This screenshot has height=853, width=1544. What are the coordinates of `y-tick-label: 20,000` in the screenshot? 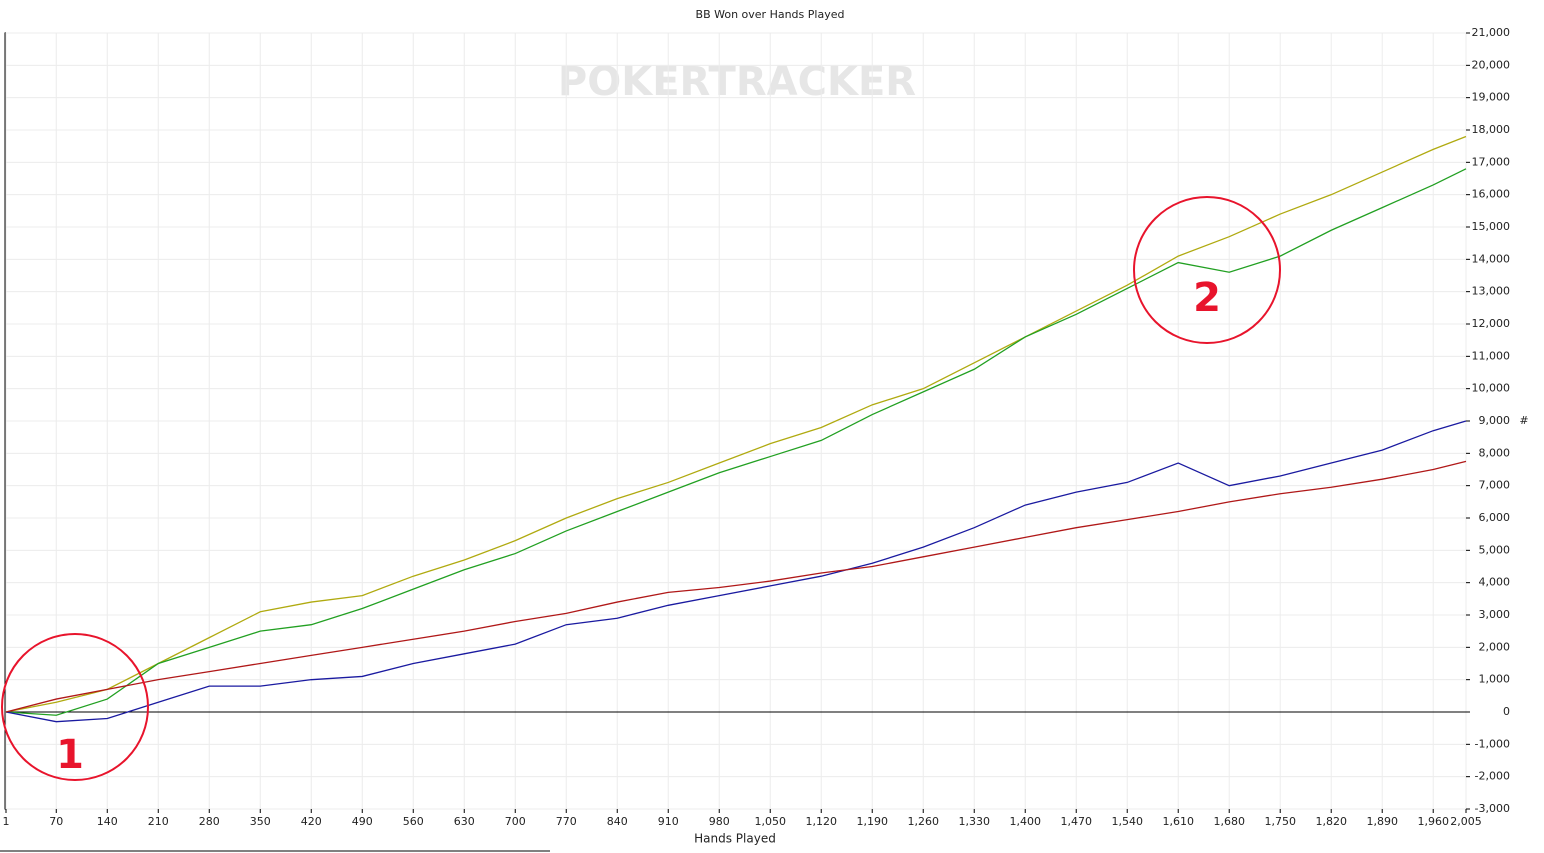 It's located at (1491, 64).